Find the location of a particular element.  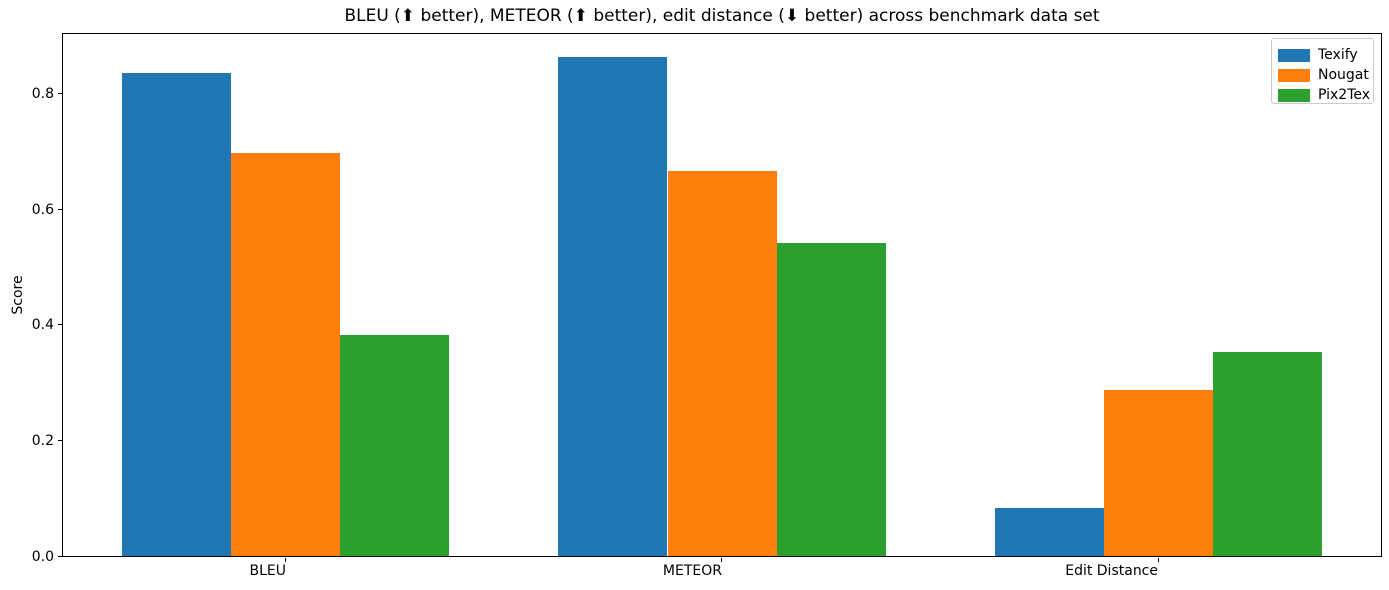

bar-nougat-meteor is located at coordinates (722, 363).